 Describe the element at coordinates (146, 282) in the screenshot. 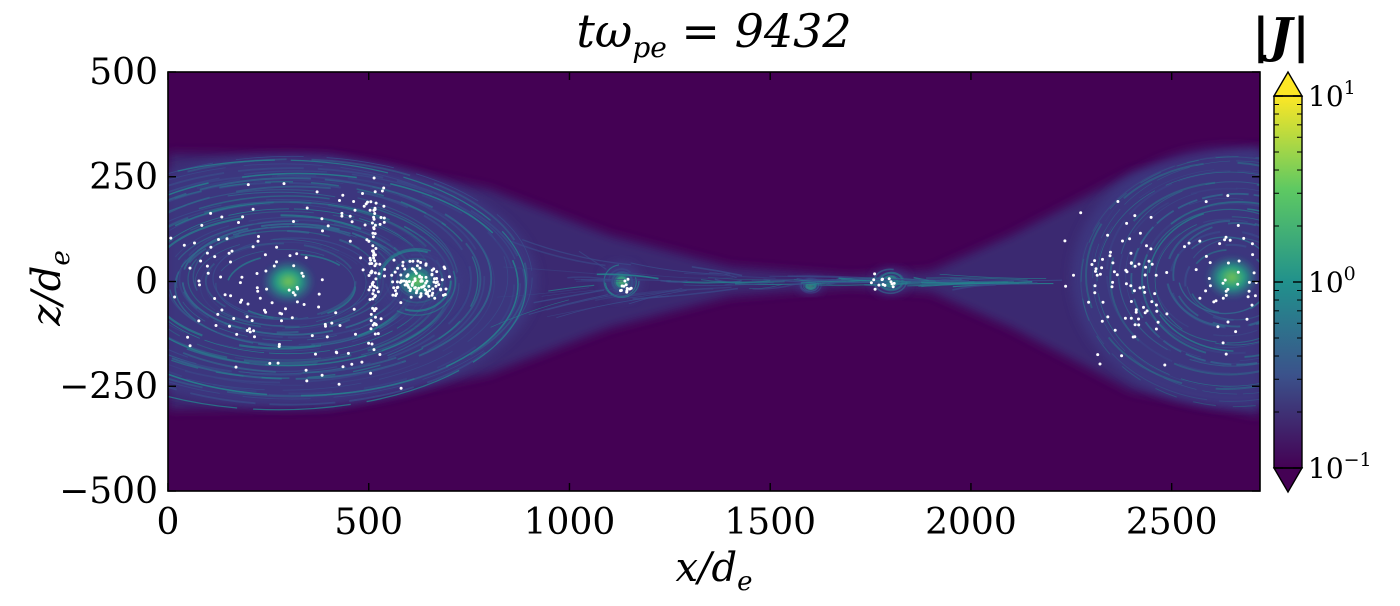

I see `y-tick-label: 0` at that location.